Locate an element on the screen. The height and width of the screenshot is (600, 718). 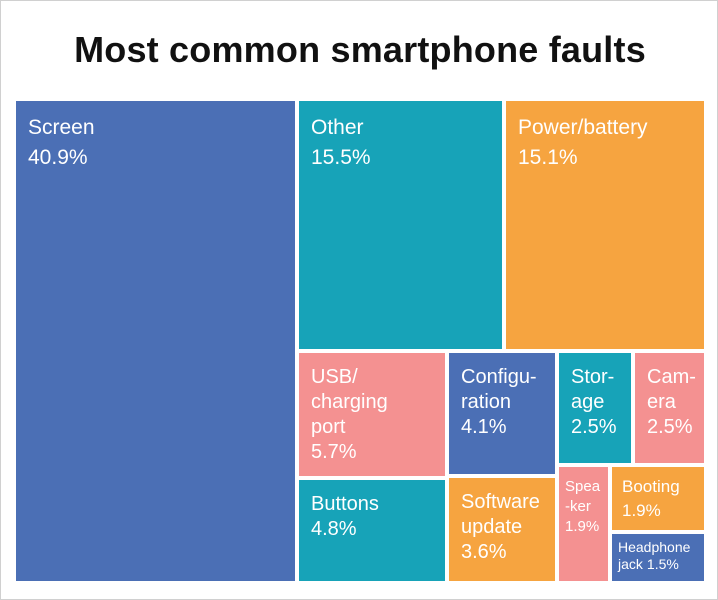
tile-name: Spea -ker is located at coordinates (583, 496).